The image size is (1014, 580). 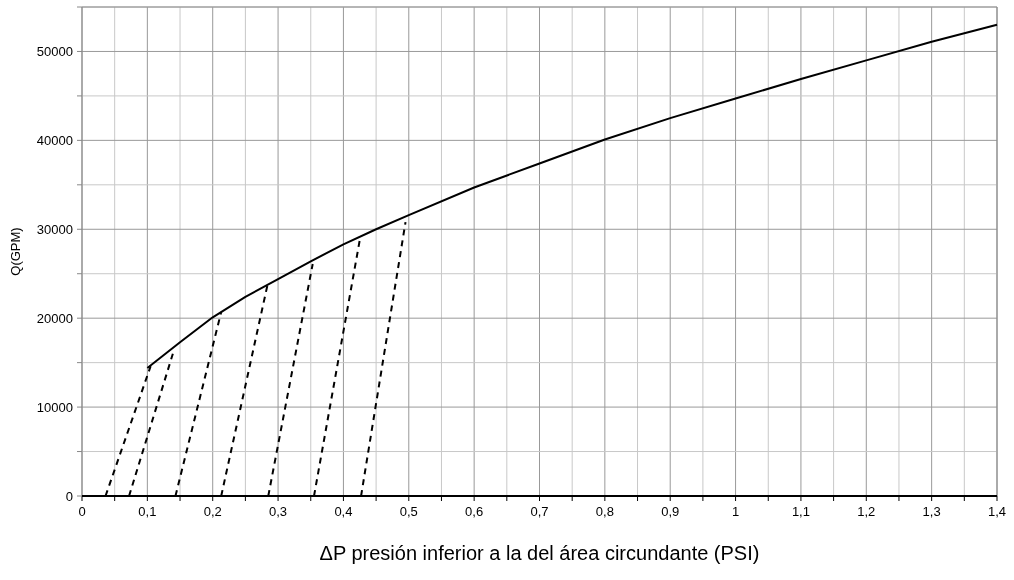 I want to click on x-tick-label: 0,1, so click(x=147, y=511).